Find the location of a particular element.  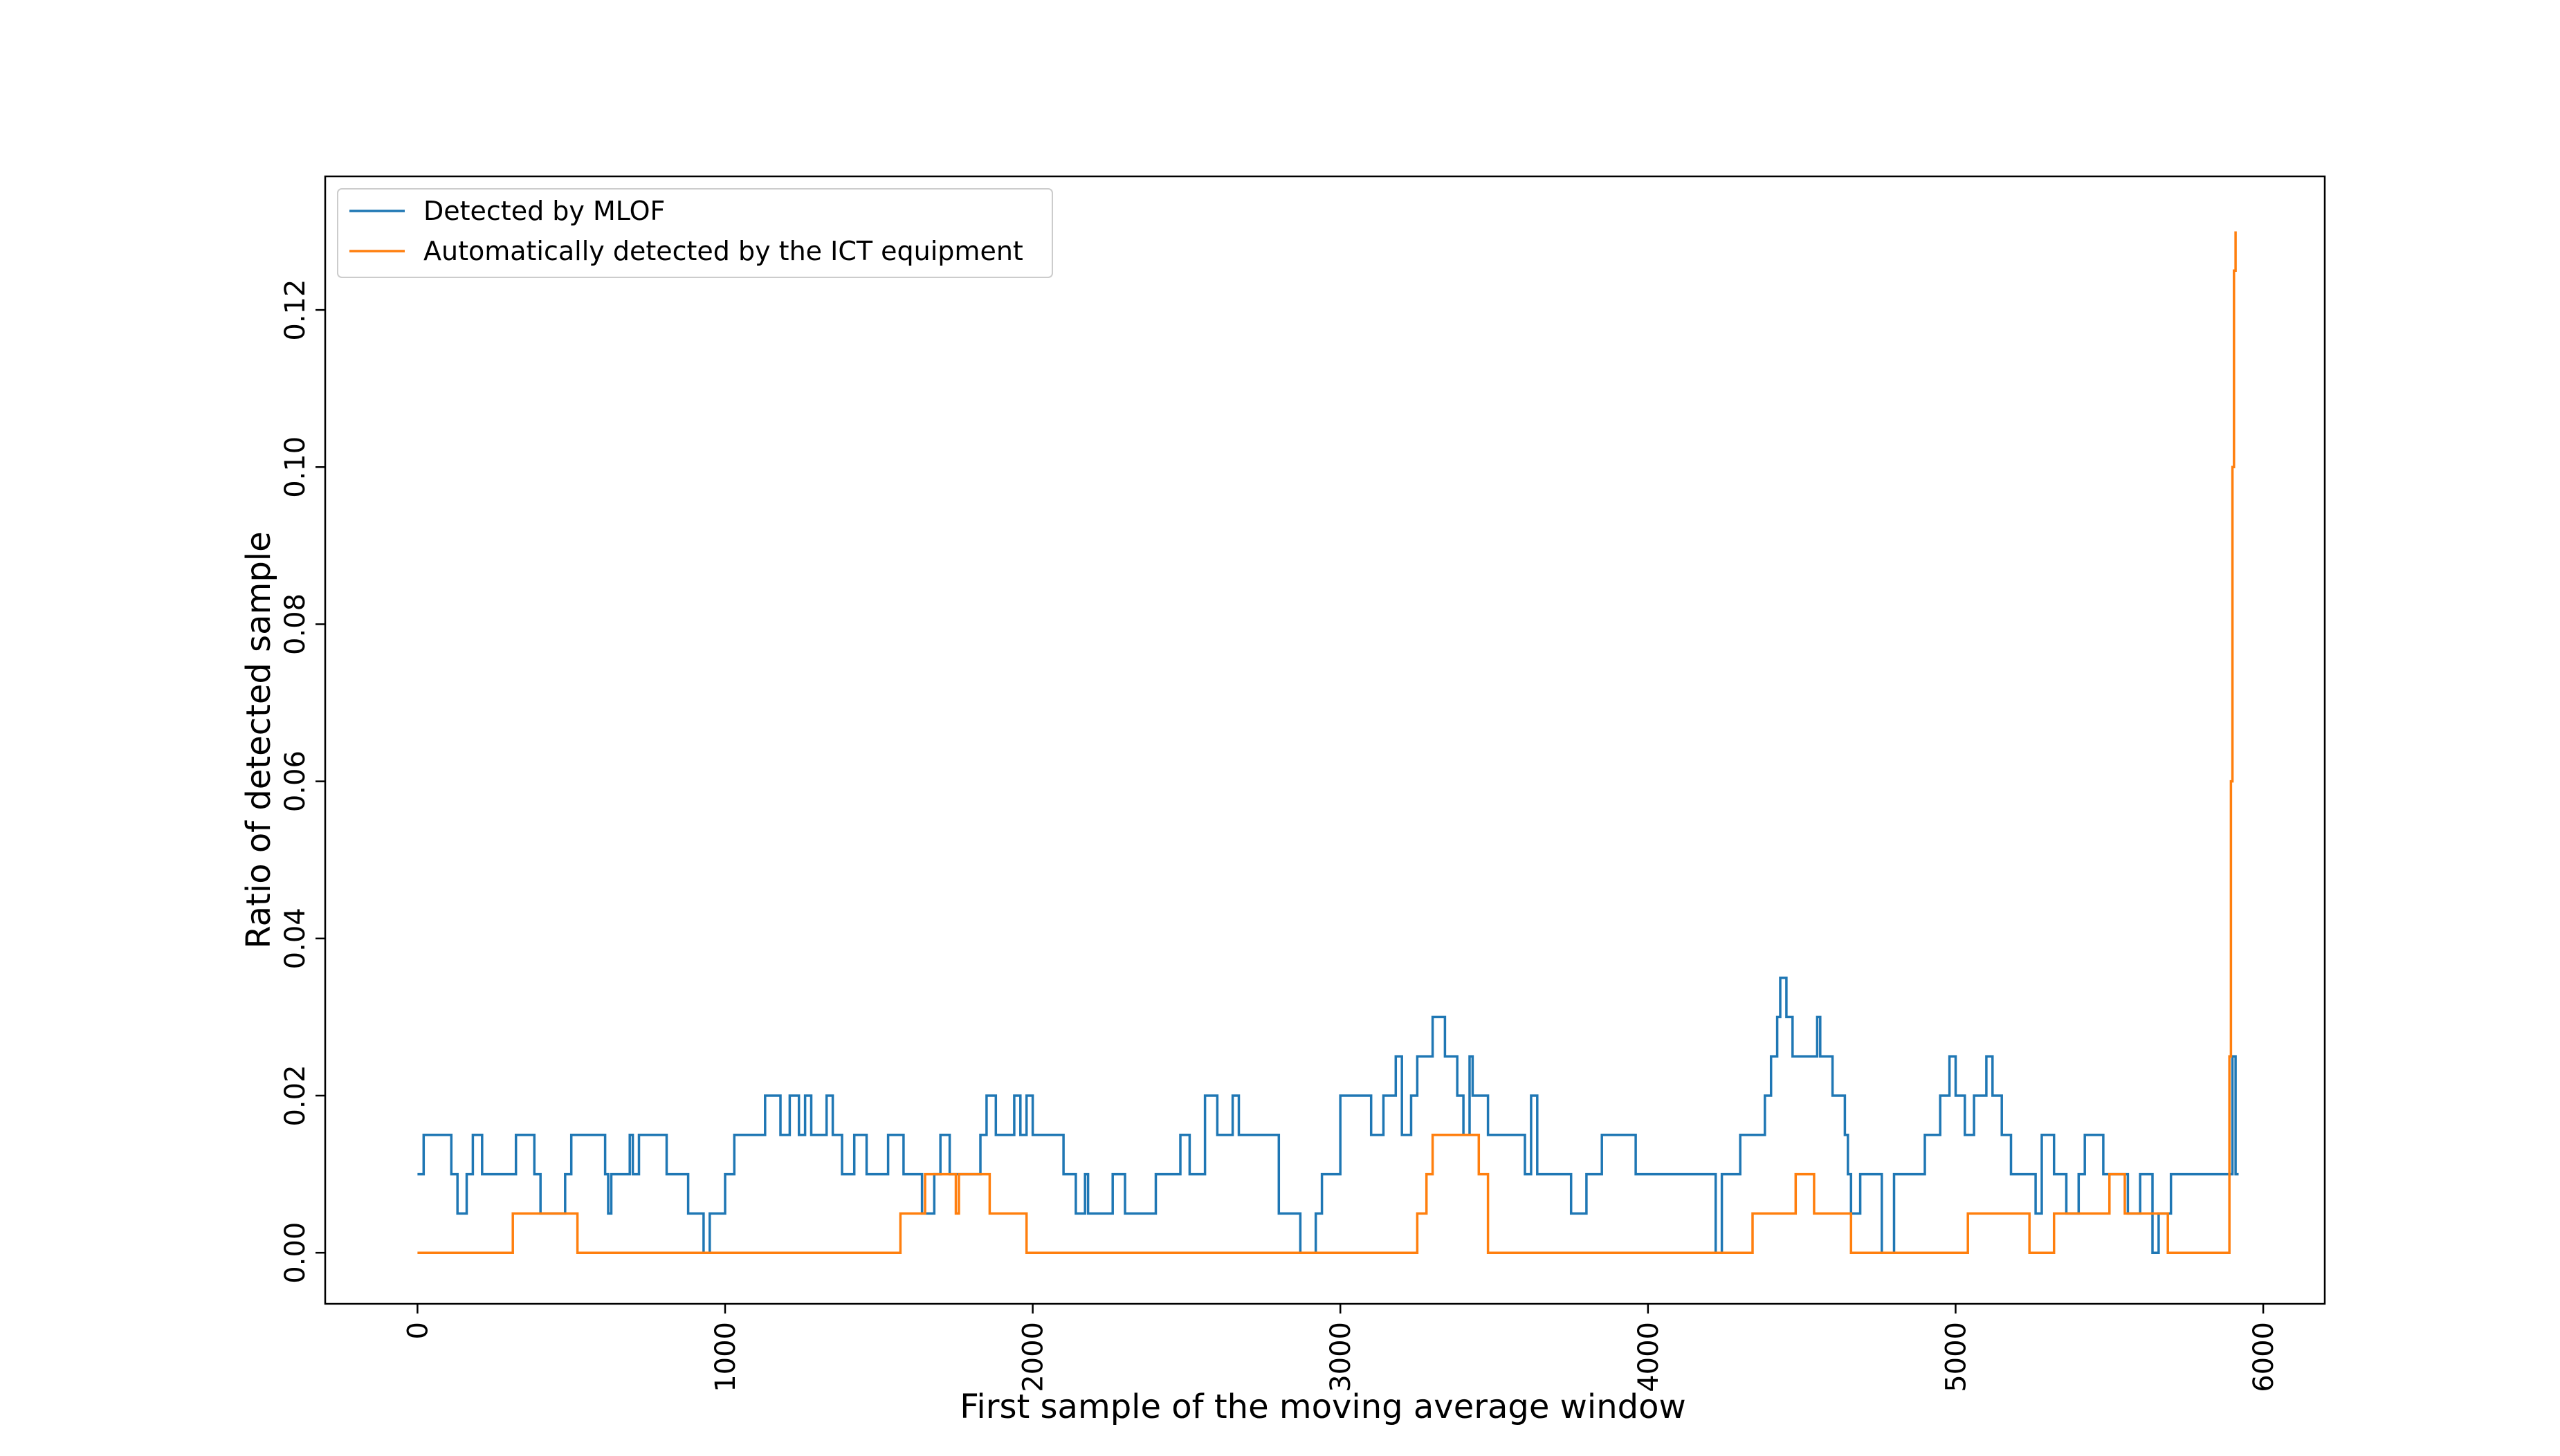

y-axis-title: Ratio of detected sample is located at coordinates (258, 739).